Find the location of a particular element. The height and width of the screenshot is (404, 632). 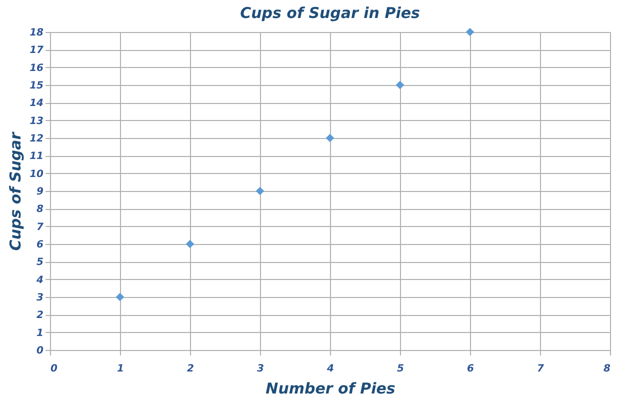

x-axis-title: Number of Pies is located at coordinates (331, 389).